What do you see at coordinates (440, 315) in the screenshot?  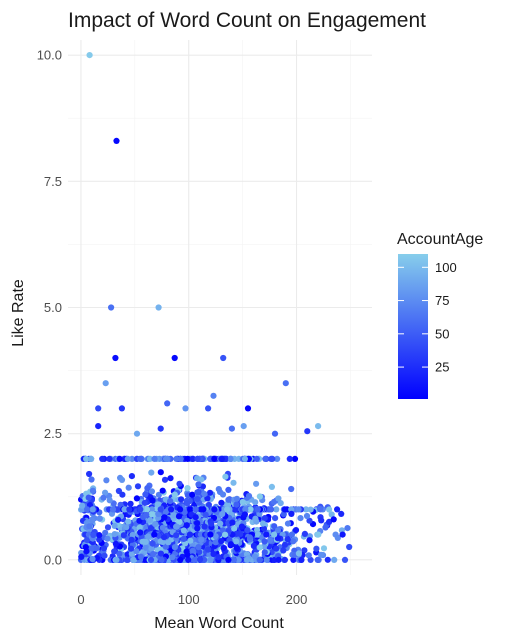 I see `legend: AccountAge 25 50 75 100` at bounding box center [440, 315].